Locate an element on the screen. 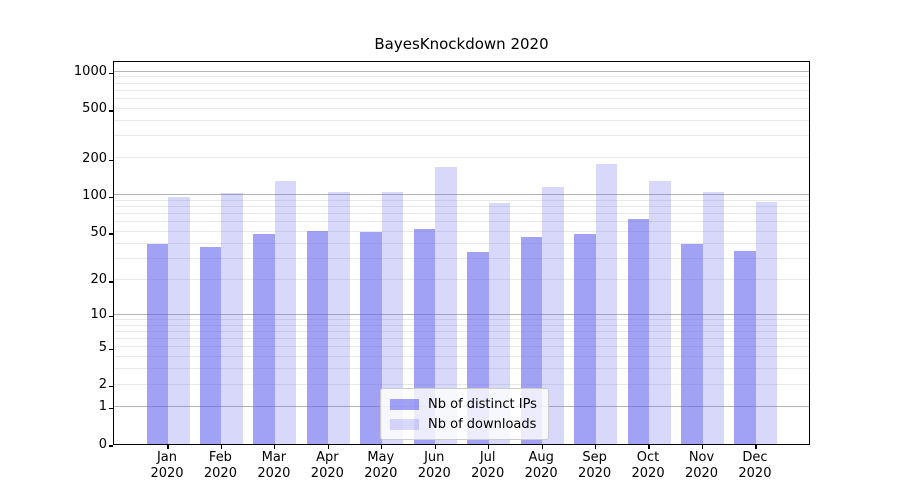 The height and width of the screenshot is (500, 900). bar-downloads-mar is located at coordinates (285, 312).